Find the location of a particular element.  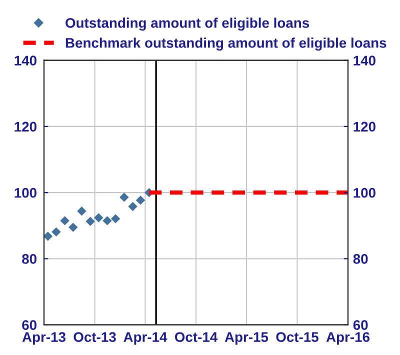

y2-tick-label: 140 is located at coordinates (365, 61).